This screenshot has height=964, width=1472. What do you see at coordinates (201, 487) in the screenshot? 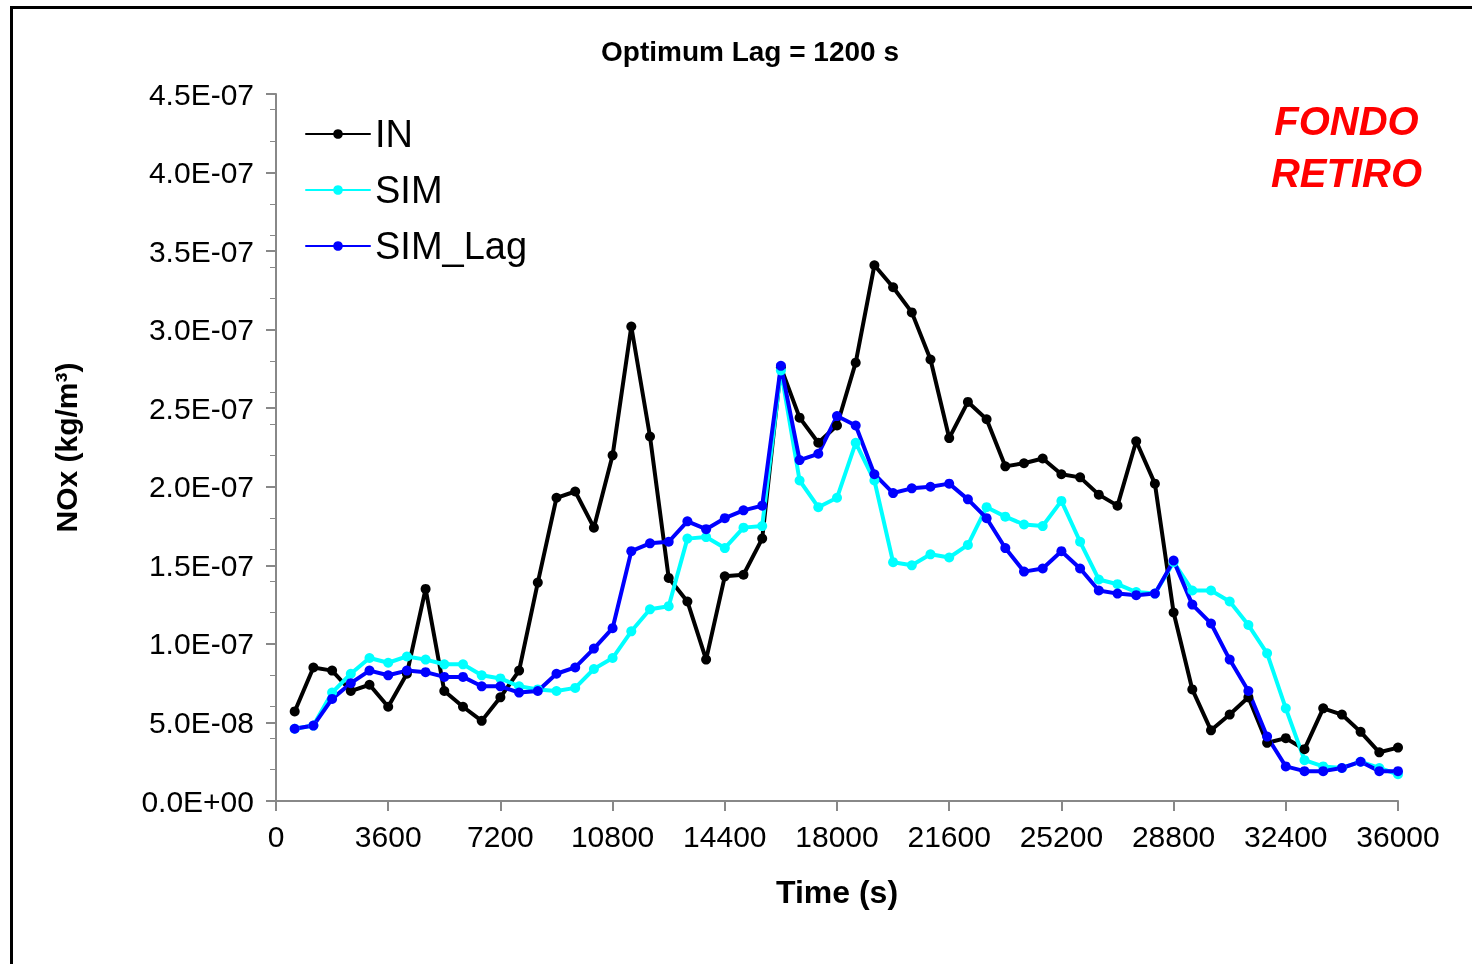
I see `y-tick-label: 2.0E-07` at bounding box center [201, 487].